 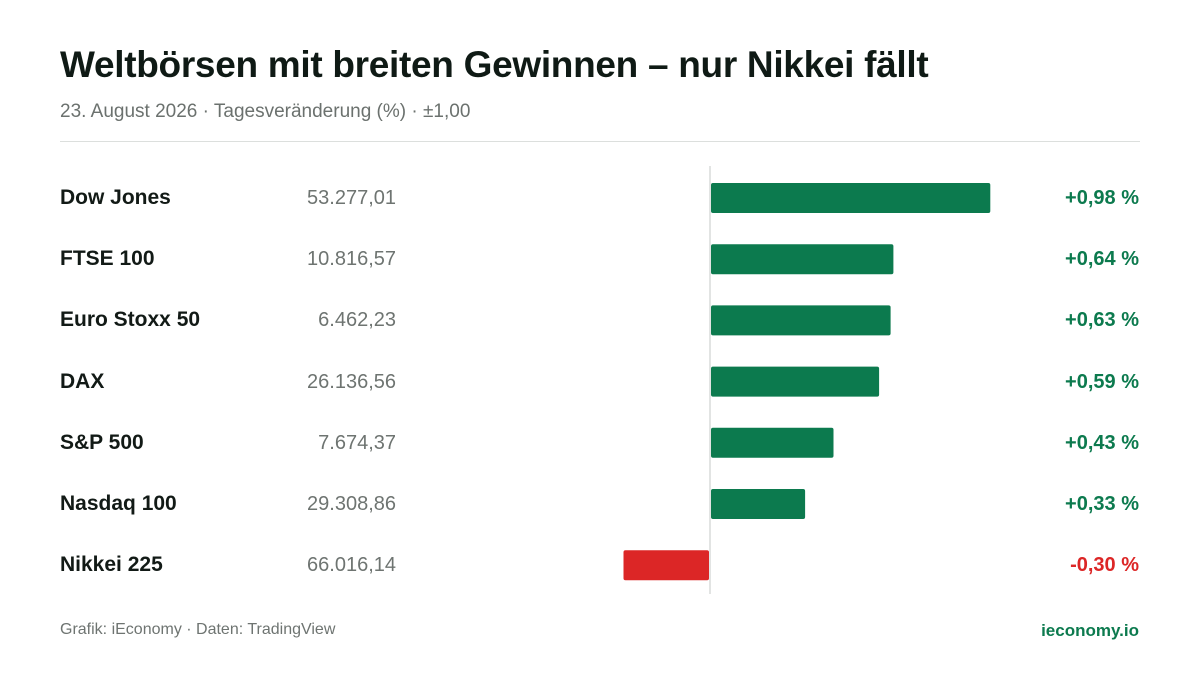 What do you see at coordinates (1102, 381) in the screenshot?
I see `change-value-label: +0,59 %` at bounding box center [1102, 381].